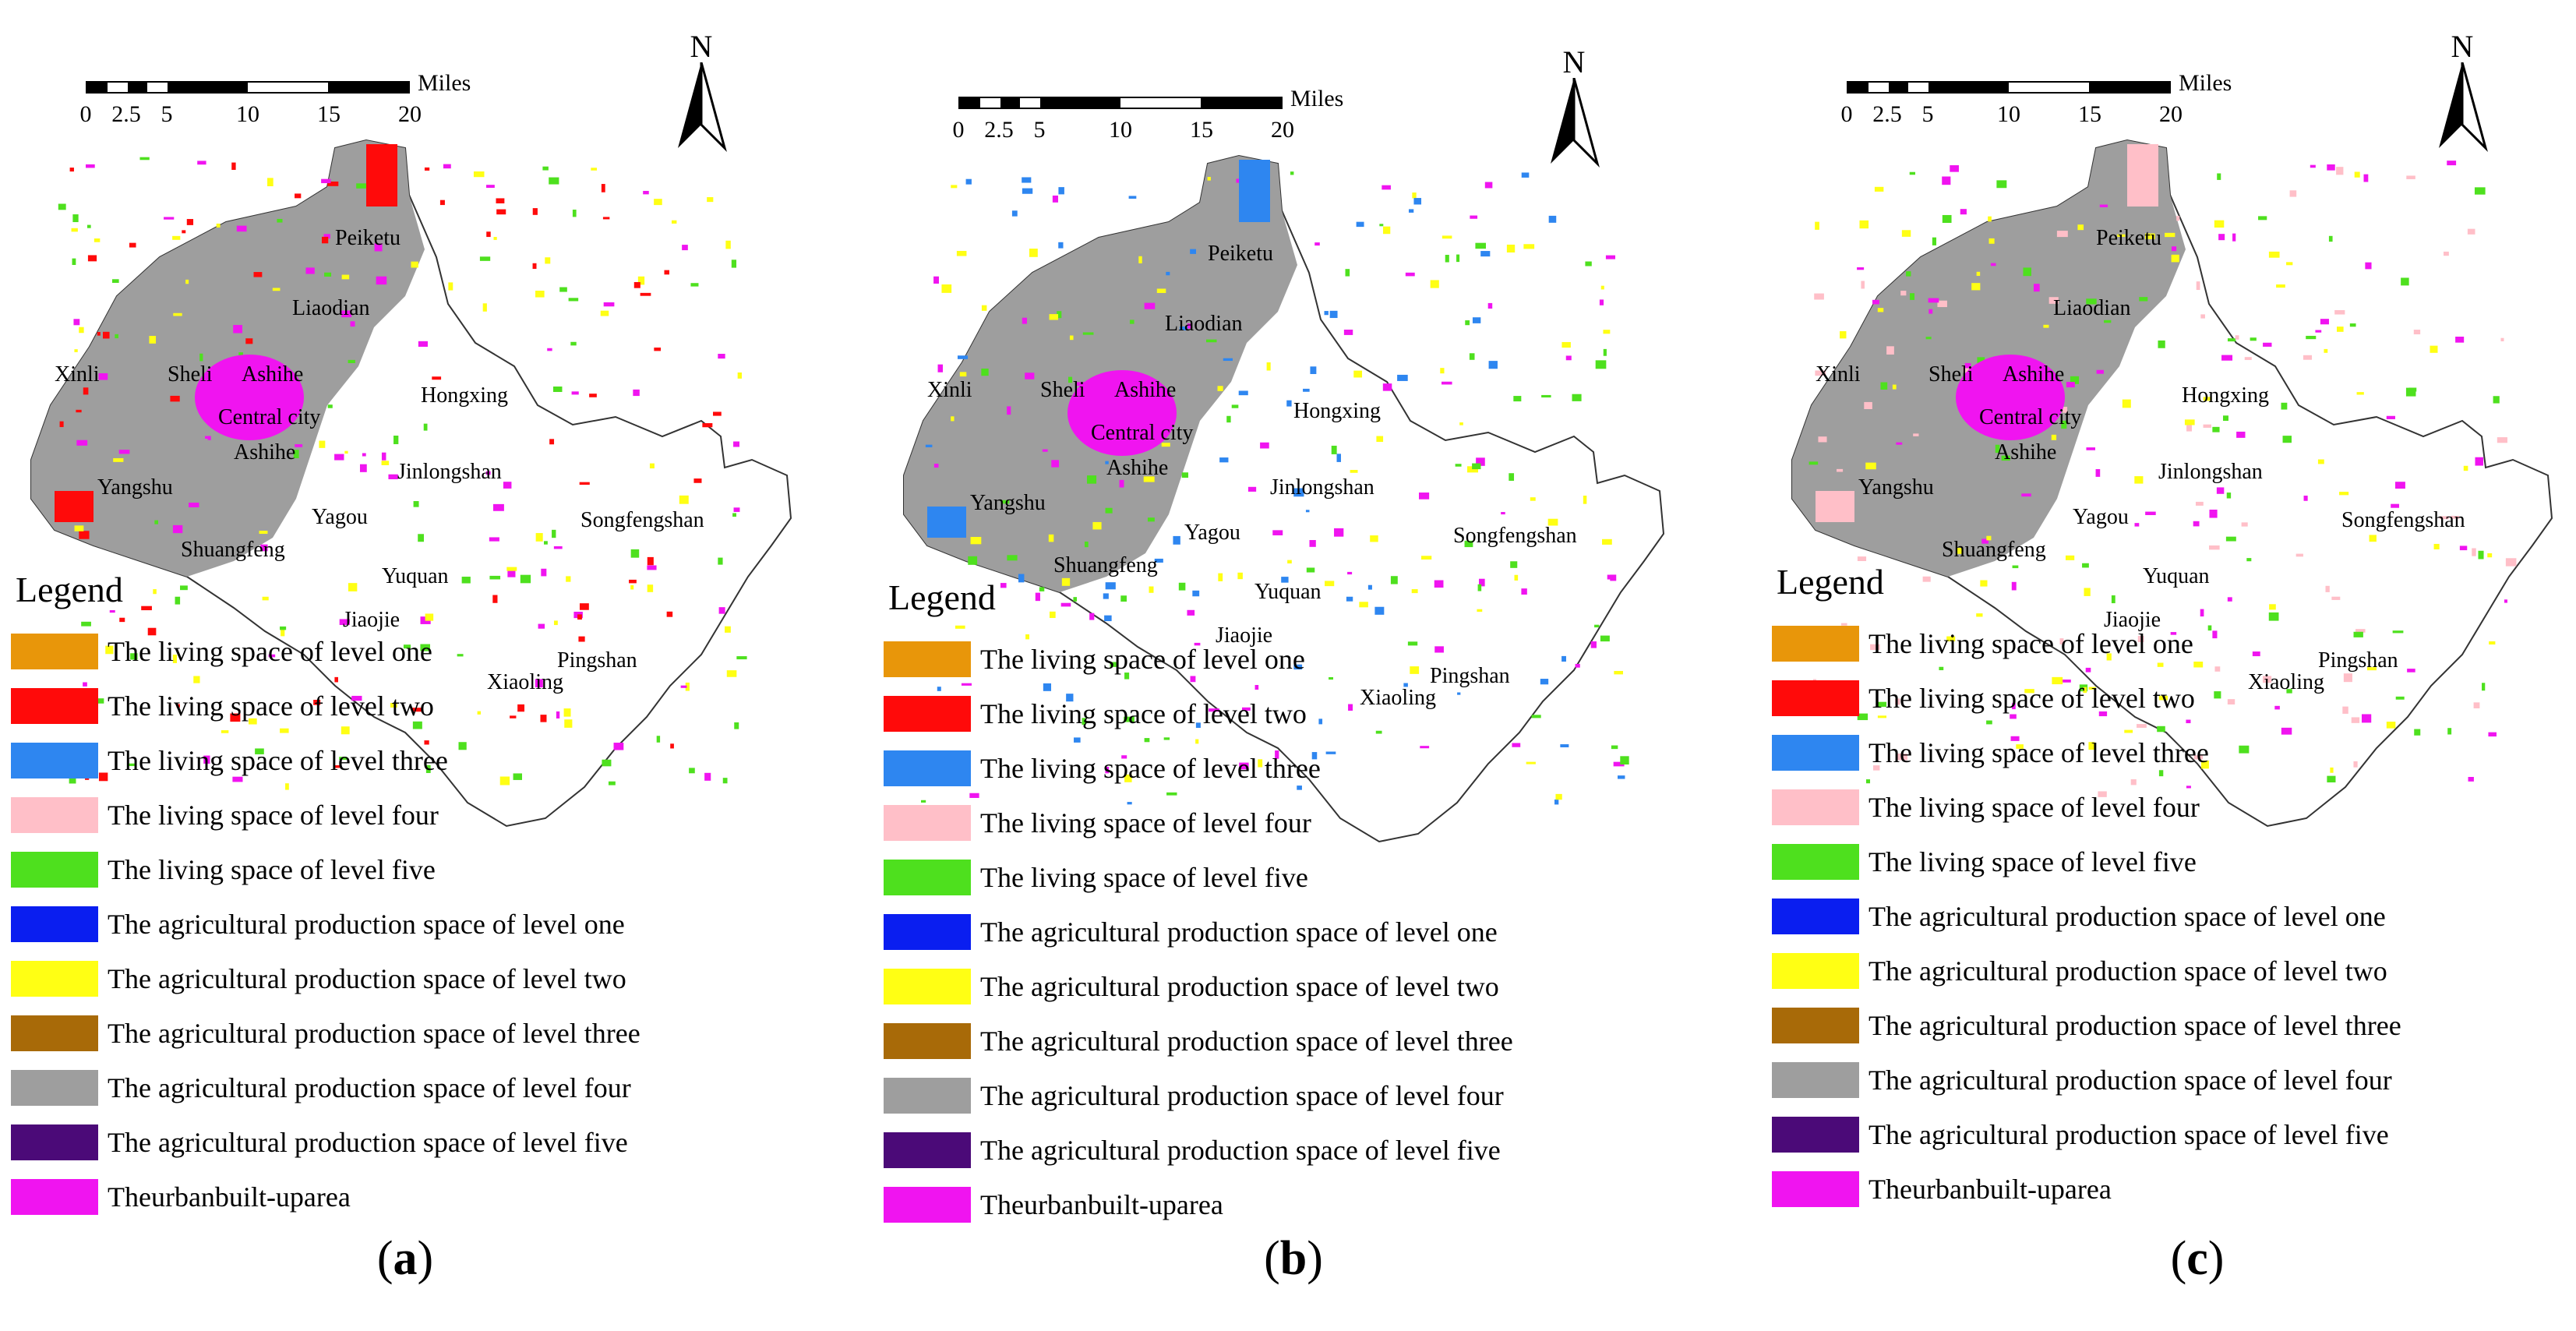  What do you see at coordinates (1150, 768) in the screenshot?
I see `legend-label: The living space of level three` at bounding box center [1150, 768].